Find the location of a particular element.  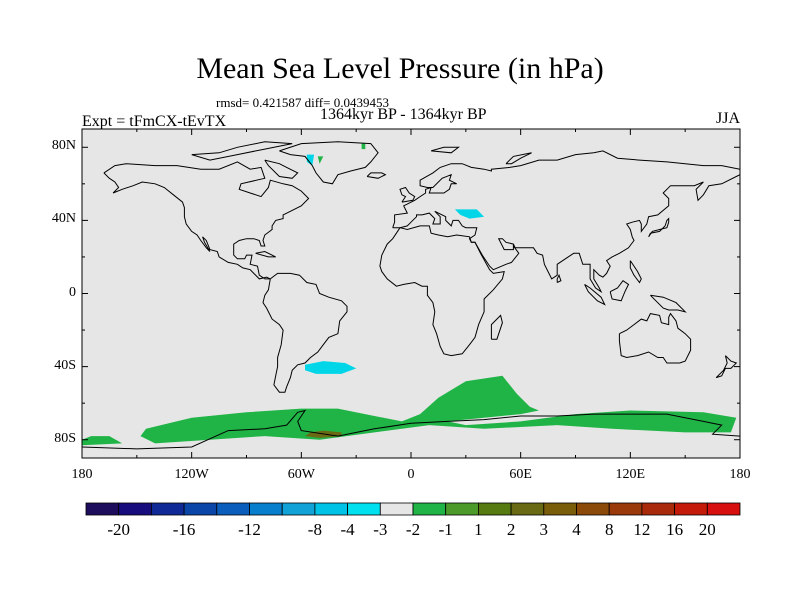

coastline-borneo is located at coordinates (619, 291).